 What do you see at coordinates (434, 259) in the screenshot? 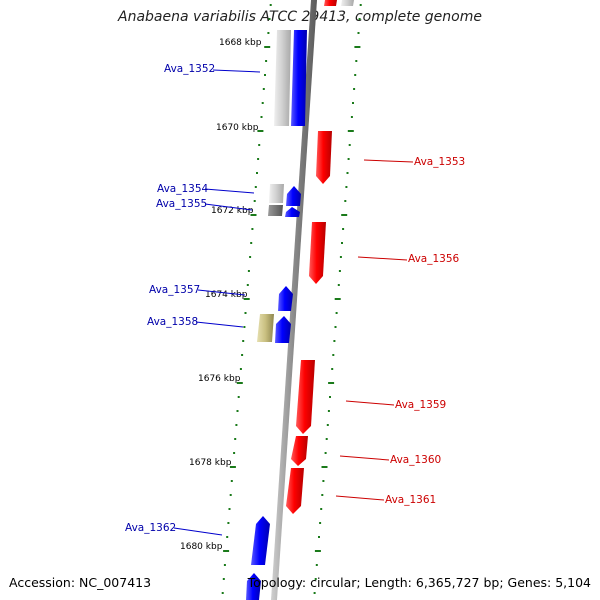
I see `gene-label-Ava_1356: Ava_1356` at bounding box center [434, 259].